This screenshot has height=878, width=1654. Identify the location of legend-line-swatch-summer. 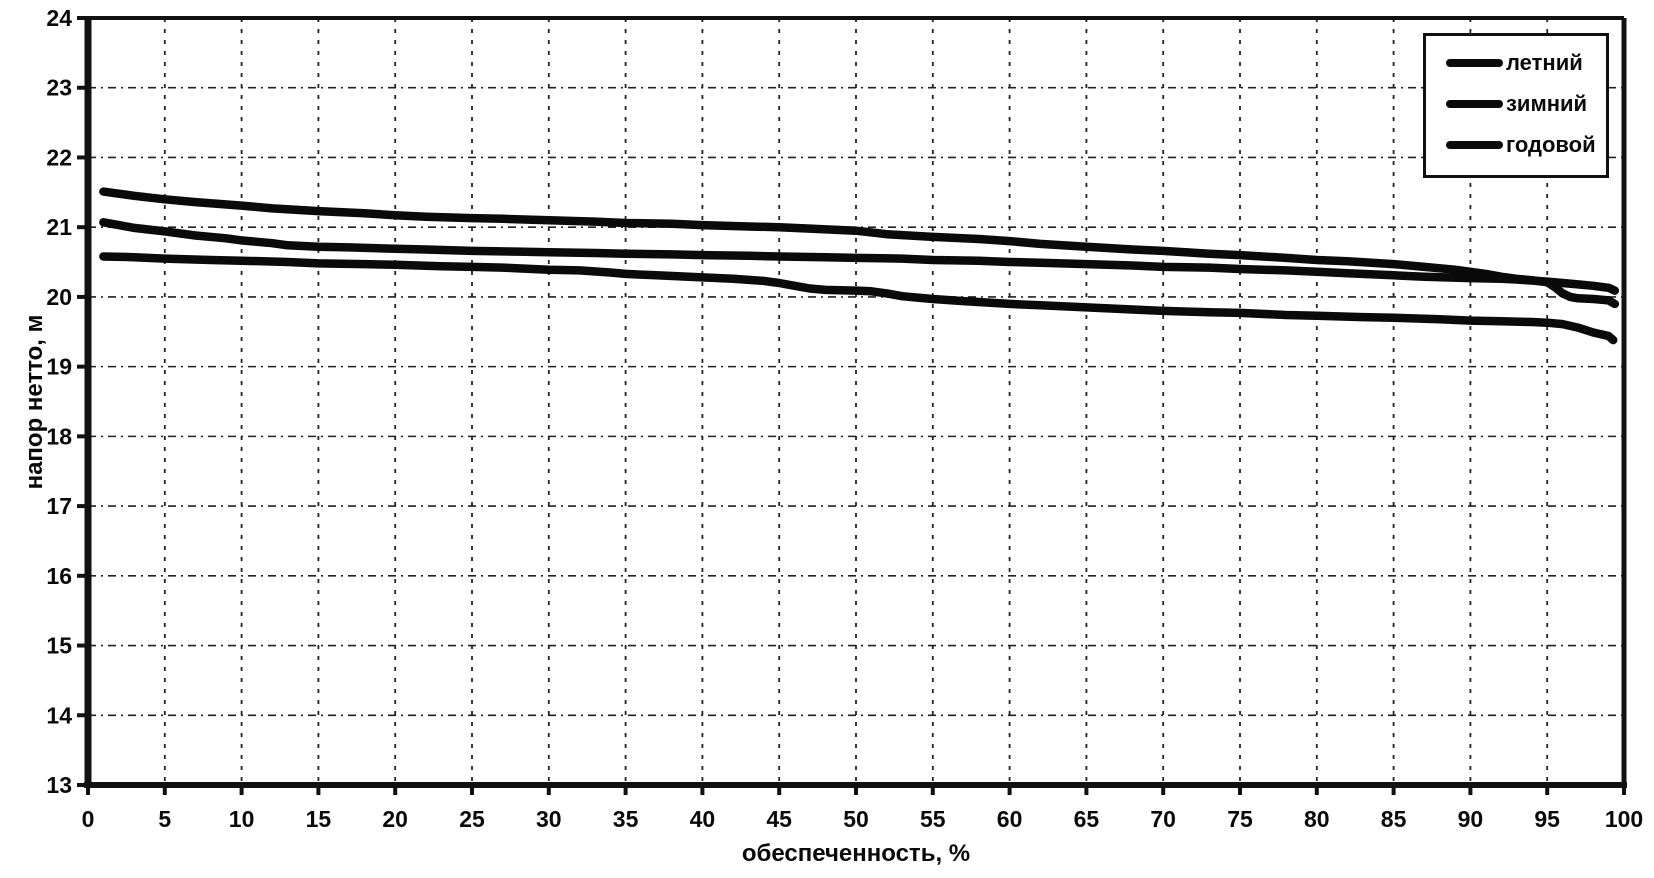
(1474, 62).